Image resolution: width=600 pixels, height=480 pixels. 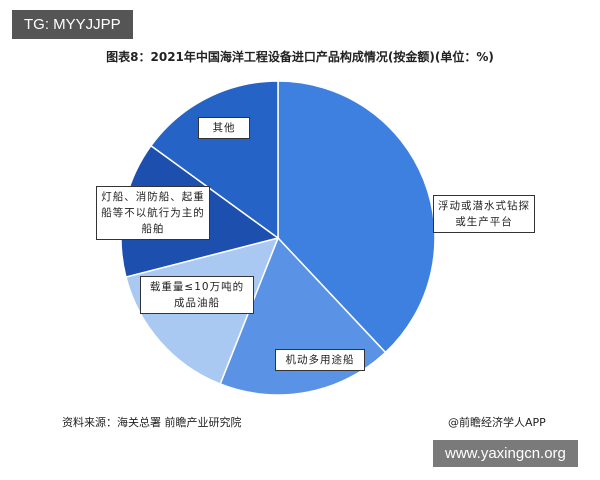 I want to click on chart-title: 图表8：2021年中国海洋工程设备进口产品构成情况(按金额)(单位：%), so click(x=300, y=57).